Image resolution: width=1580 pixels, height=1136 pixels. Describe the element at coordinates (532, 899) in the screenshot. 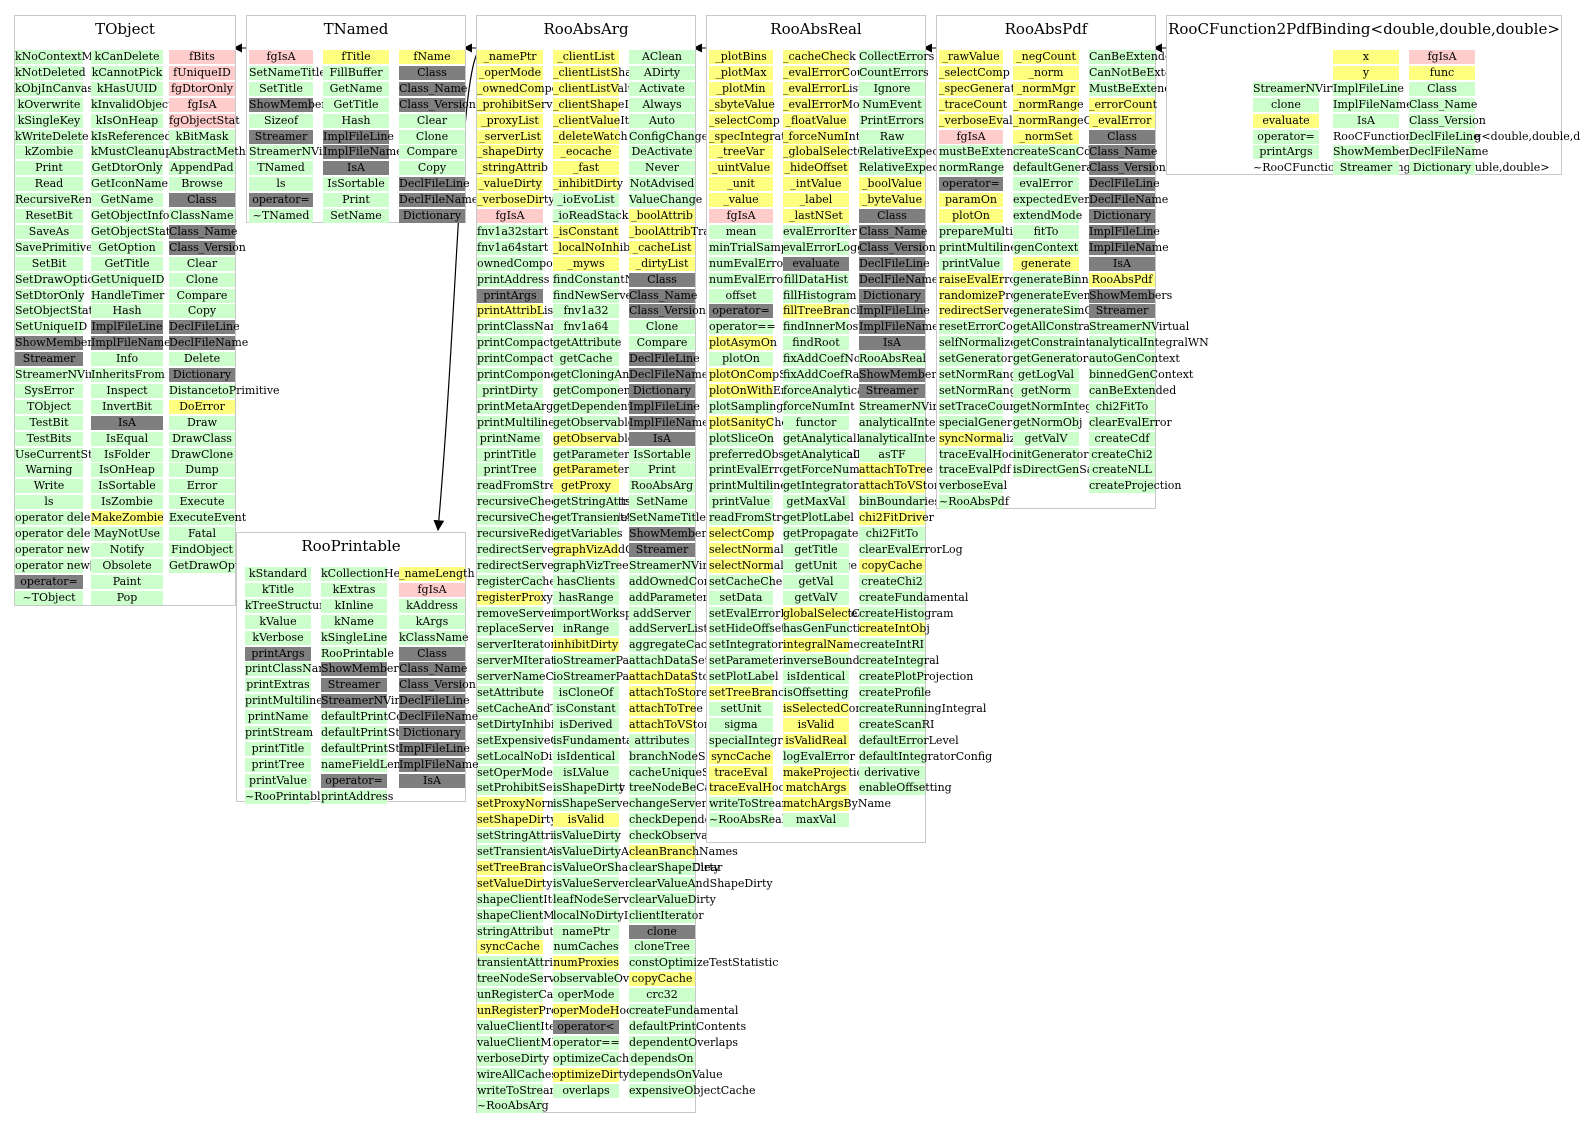

I see `member-item: shapeClientIterator` at that location.